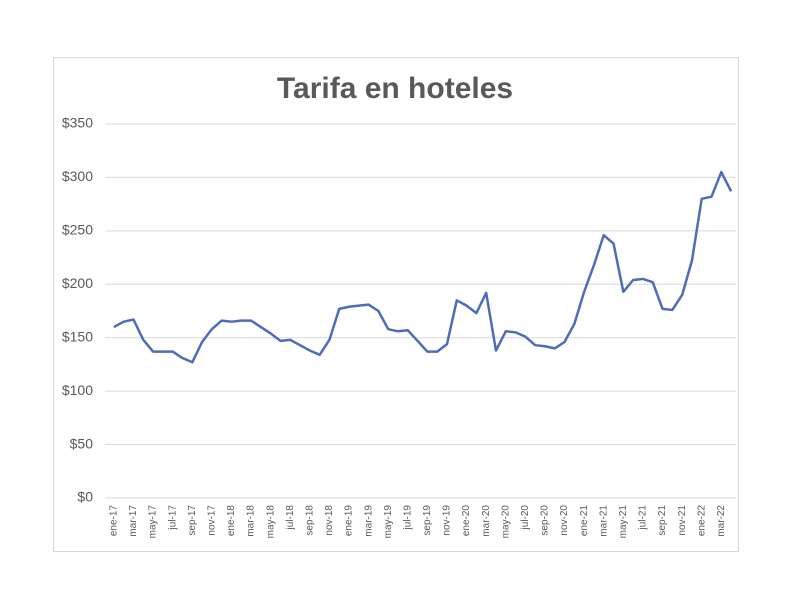 The image size is (792, 612). What do you see at coordinates (721, 521) in the screenshot?
I see `x-tick-label: mar-22` at bounding box center [721, 521].